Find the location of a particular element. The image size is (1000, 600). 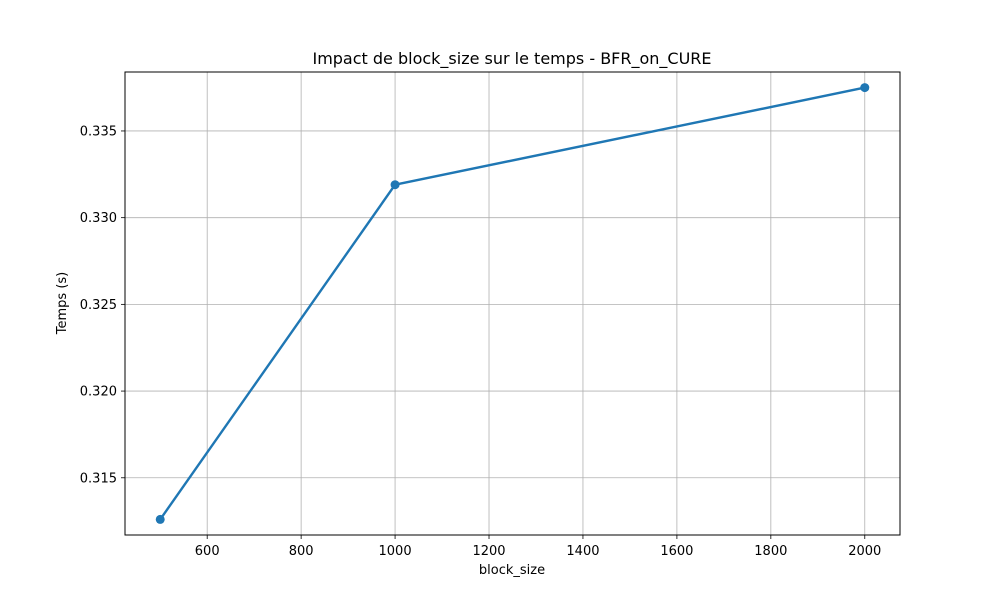

y-axis-ticks: 0.315 0.320 0.325 0.330 0.335 is located at coordinates (102, 305).